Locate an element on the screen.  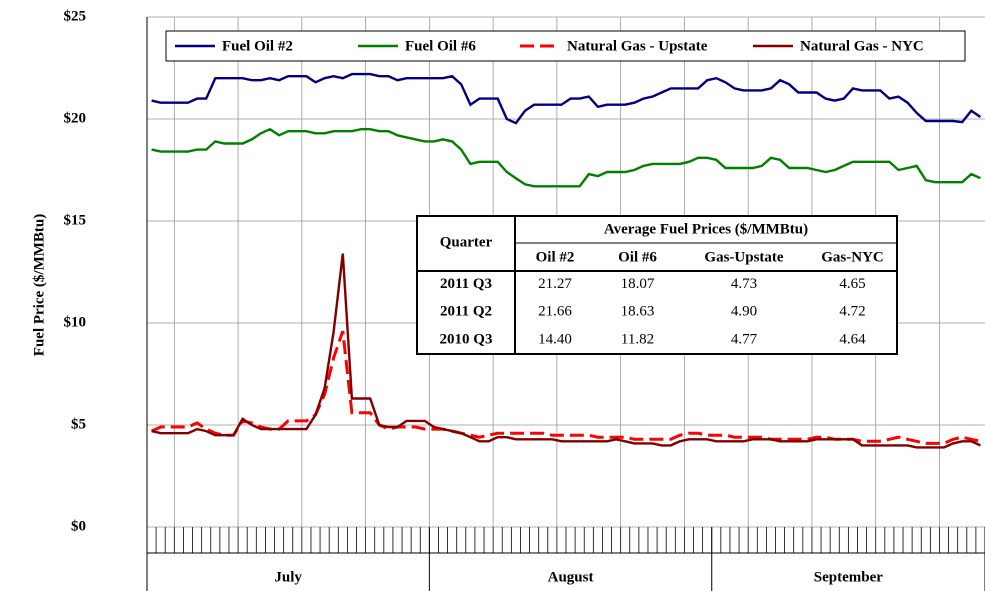
y-tick-label: $10 is located at coordinates (75, 322).